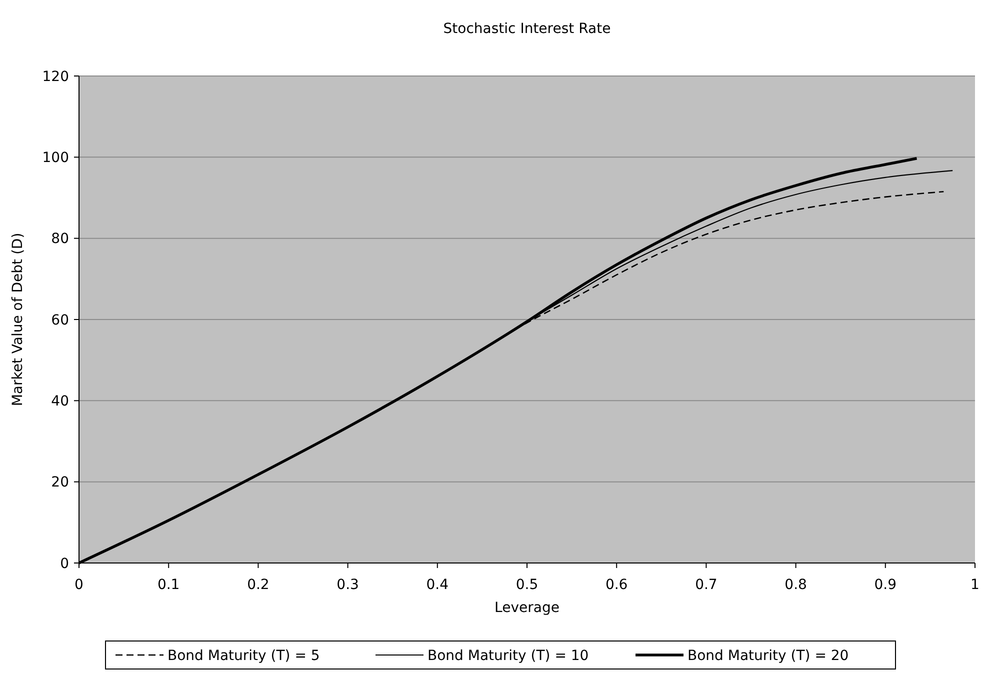 The width and height of the screenshot is (991, 680). I want to click on chart-title: Stochastic Interest Rate, so click(527, 29).